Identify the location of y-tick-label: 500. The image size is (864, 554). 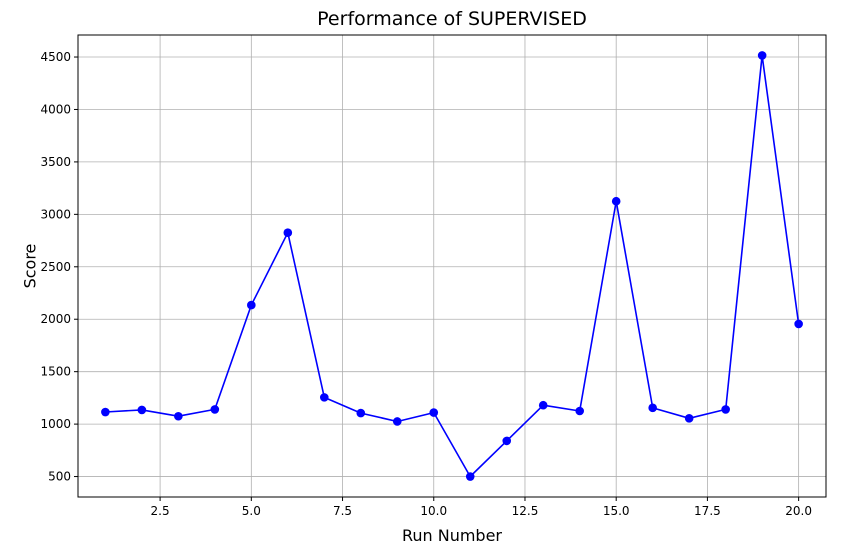
(59, 477).